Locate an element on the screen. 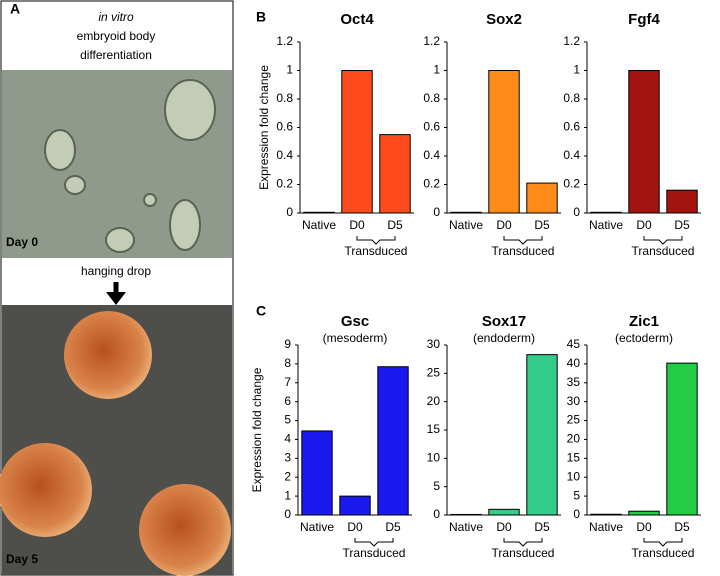 Image resolution: width=720 pixels, height=576 pixels. panel-label: A is located at coordinates (15, 9).